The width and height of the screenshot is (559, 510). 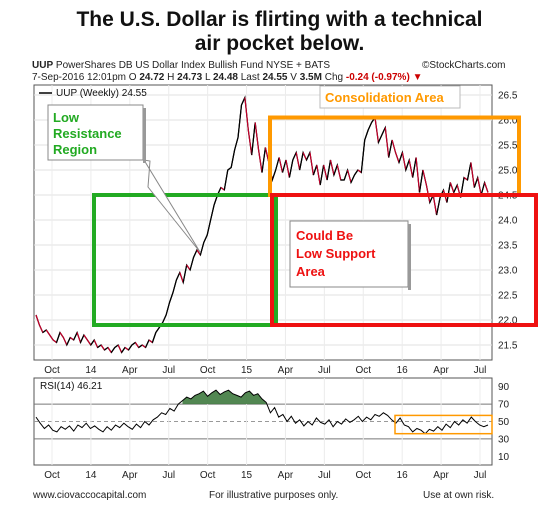 What do you see at coordinates (250, 77) in the screenshot?
I see `last-label: Last` at bounding box center [250, 77].